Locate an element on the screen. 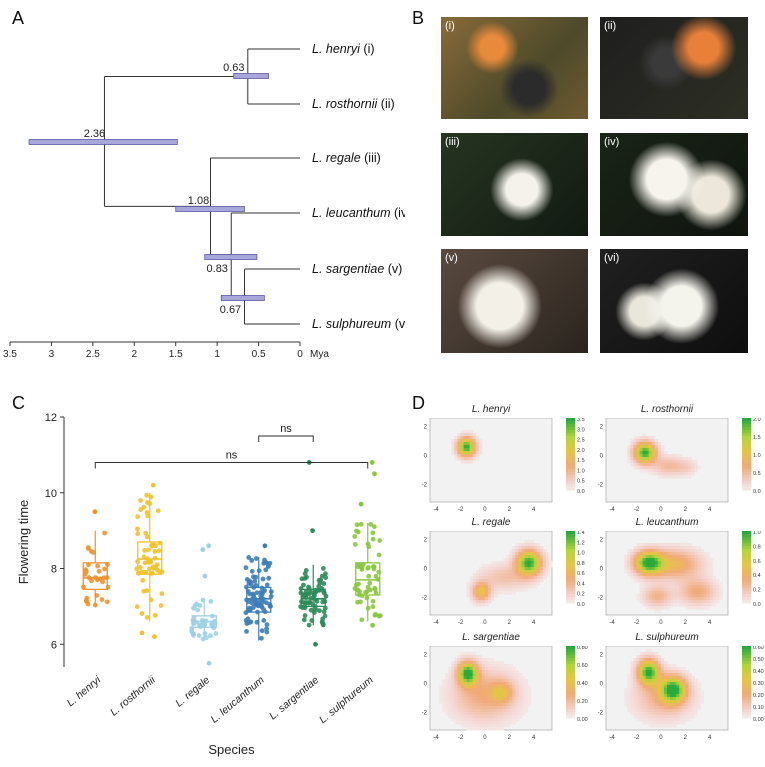  colorbar-label: 0.20 is located at coordinates (582, 702).